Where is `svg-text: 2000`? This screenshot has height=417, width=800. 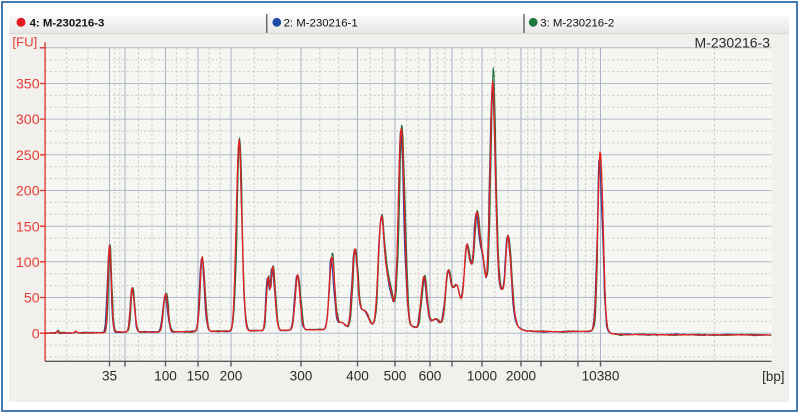 svg-text: 2000 is located at coordinates (521, 376).